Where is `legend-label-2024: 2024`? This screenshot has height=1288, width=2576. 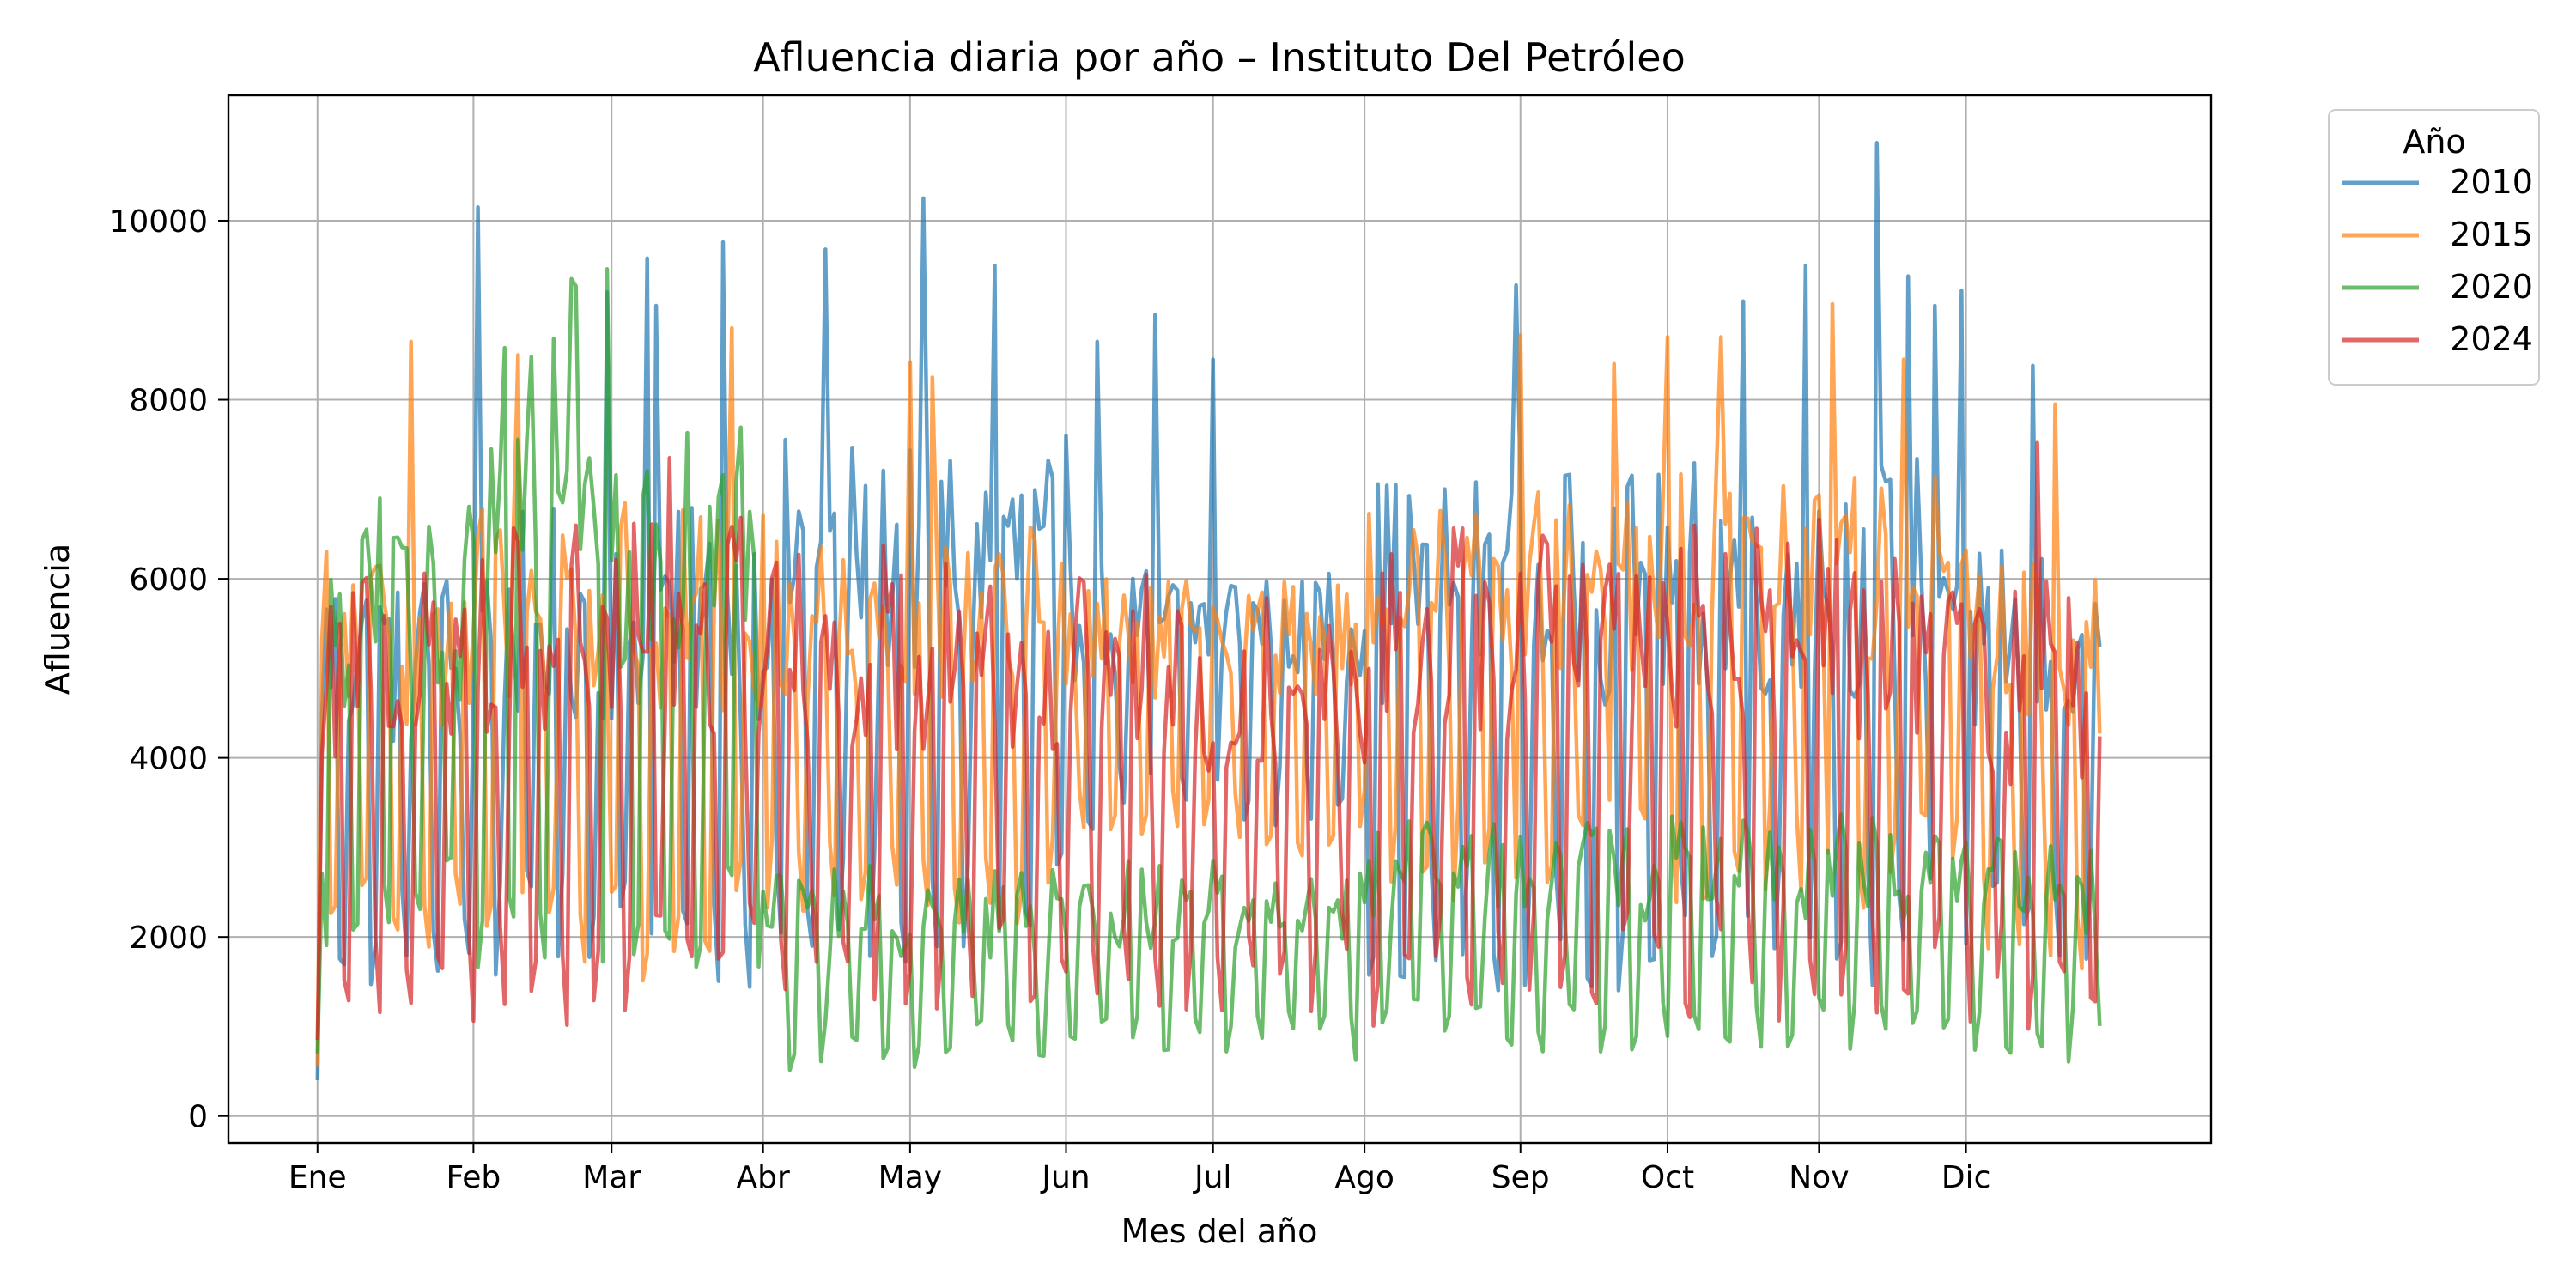 legend-label-2024: 2024 is located at coordinates (2492, 339).